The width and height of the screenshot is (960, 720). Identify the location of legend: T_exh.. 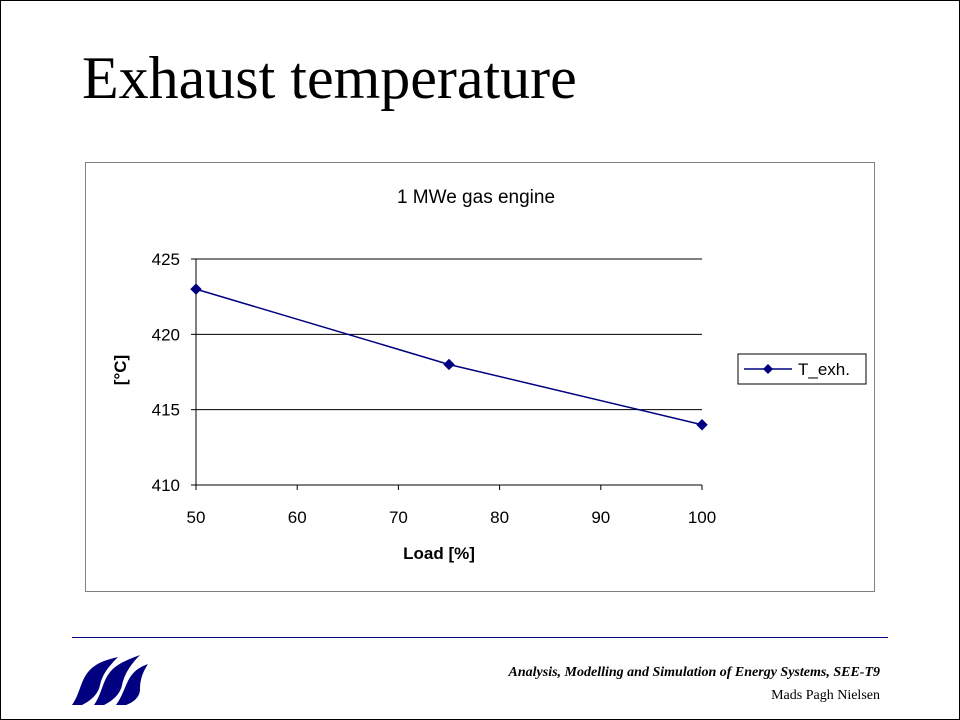
(802, 369).